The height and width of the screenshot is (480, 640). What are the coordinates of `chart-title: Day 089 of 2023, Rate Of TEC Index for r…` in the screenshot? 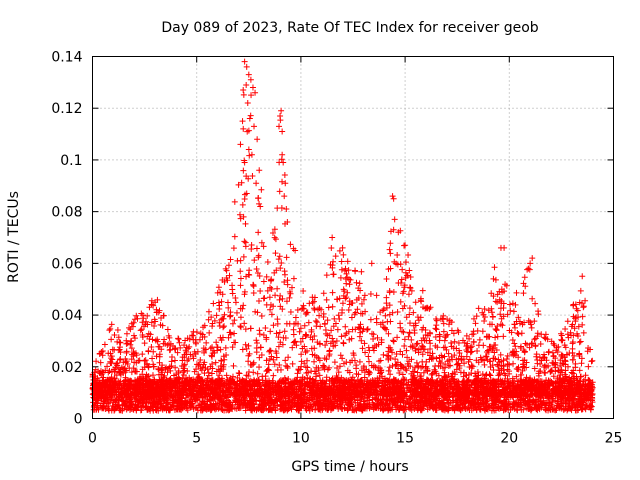 It's located at (349, 28).